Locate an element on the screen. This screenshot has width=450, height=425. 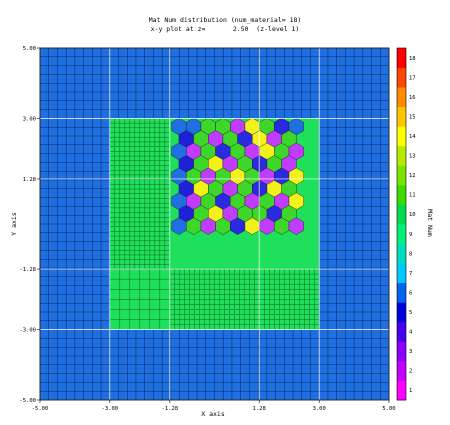
colorbar: 18 17 16 15 14 13 12 11 10 9 8 7 6 5 4 3 2 1 is located at coordinates (406, 224).